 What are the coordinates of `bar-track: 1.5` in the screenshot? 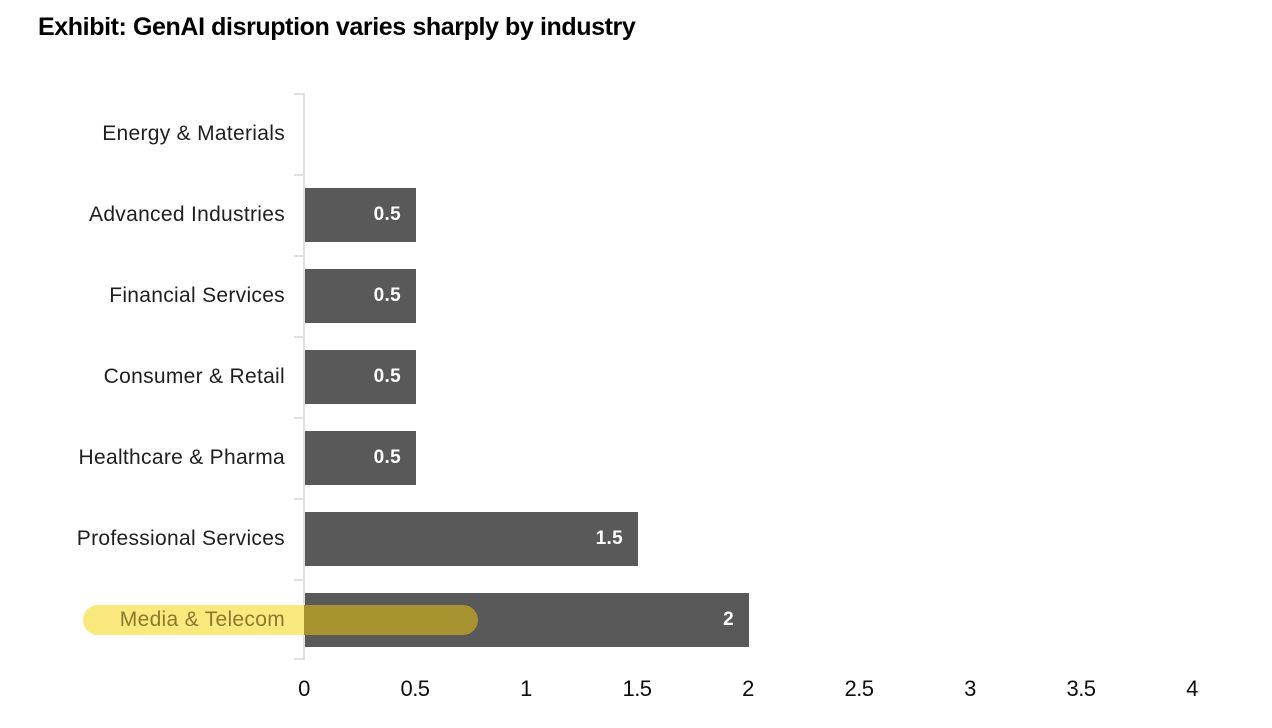 It's located at (788, 538).